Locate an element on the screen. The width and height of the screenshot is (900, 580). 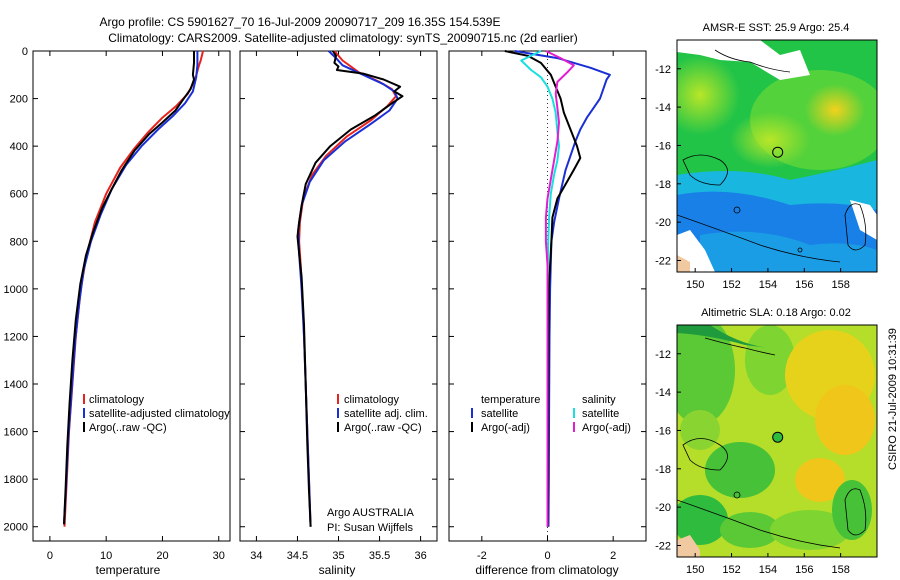
depth-tick-label: 1000 is located at coordinates (16, 290).